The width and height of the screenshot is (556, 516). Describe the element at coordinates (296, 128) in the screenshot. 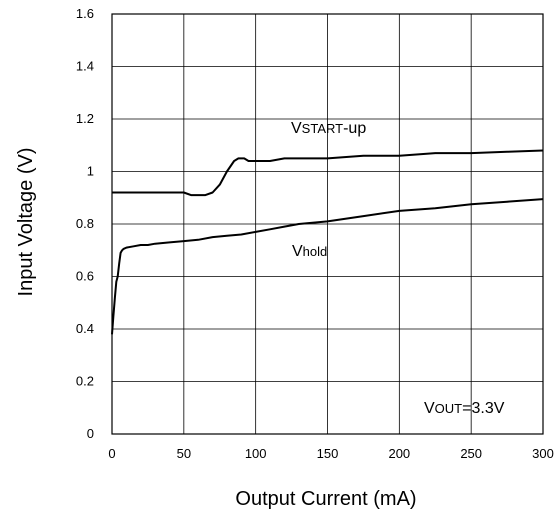

I see `series-label-vstartup-main: V` at that location.